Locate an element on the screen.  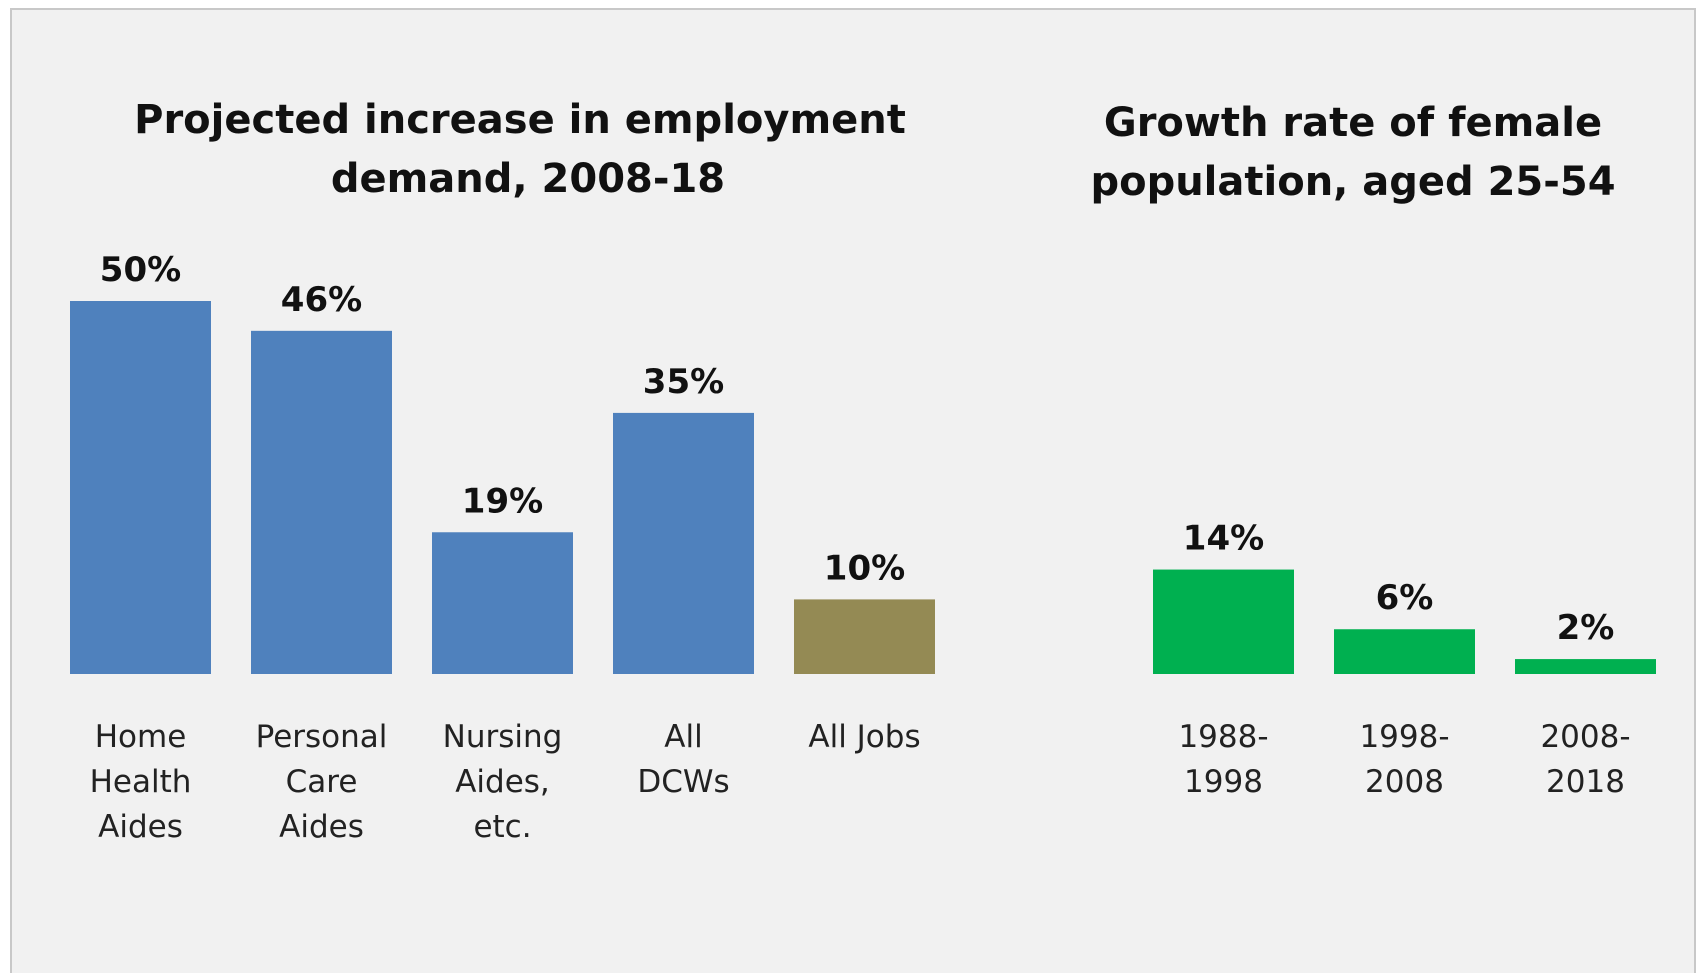
left-bars-category-label-2-line-1: Aides, is located at coordinates (502, 782).